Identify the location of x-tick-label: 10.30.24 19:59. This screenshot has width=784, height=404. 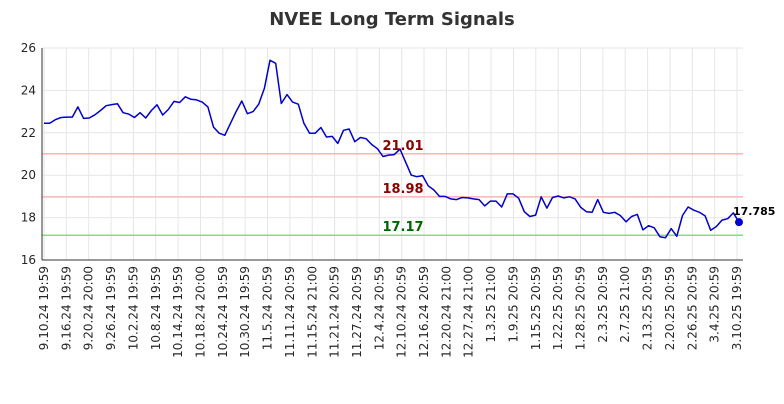
(245, 312).